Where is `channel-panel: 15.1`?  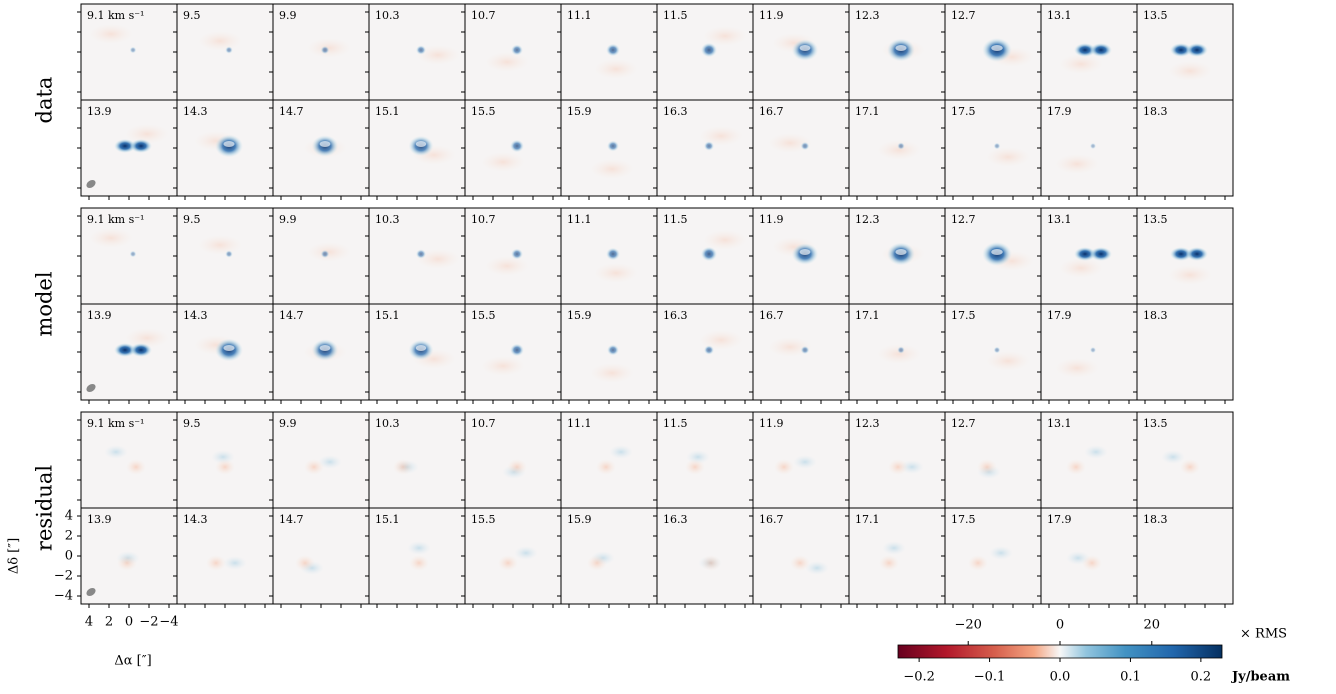 channel-panel: 15.1 is located at coordinates (415, 149).